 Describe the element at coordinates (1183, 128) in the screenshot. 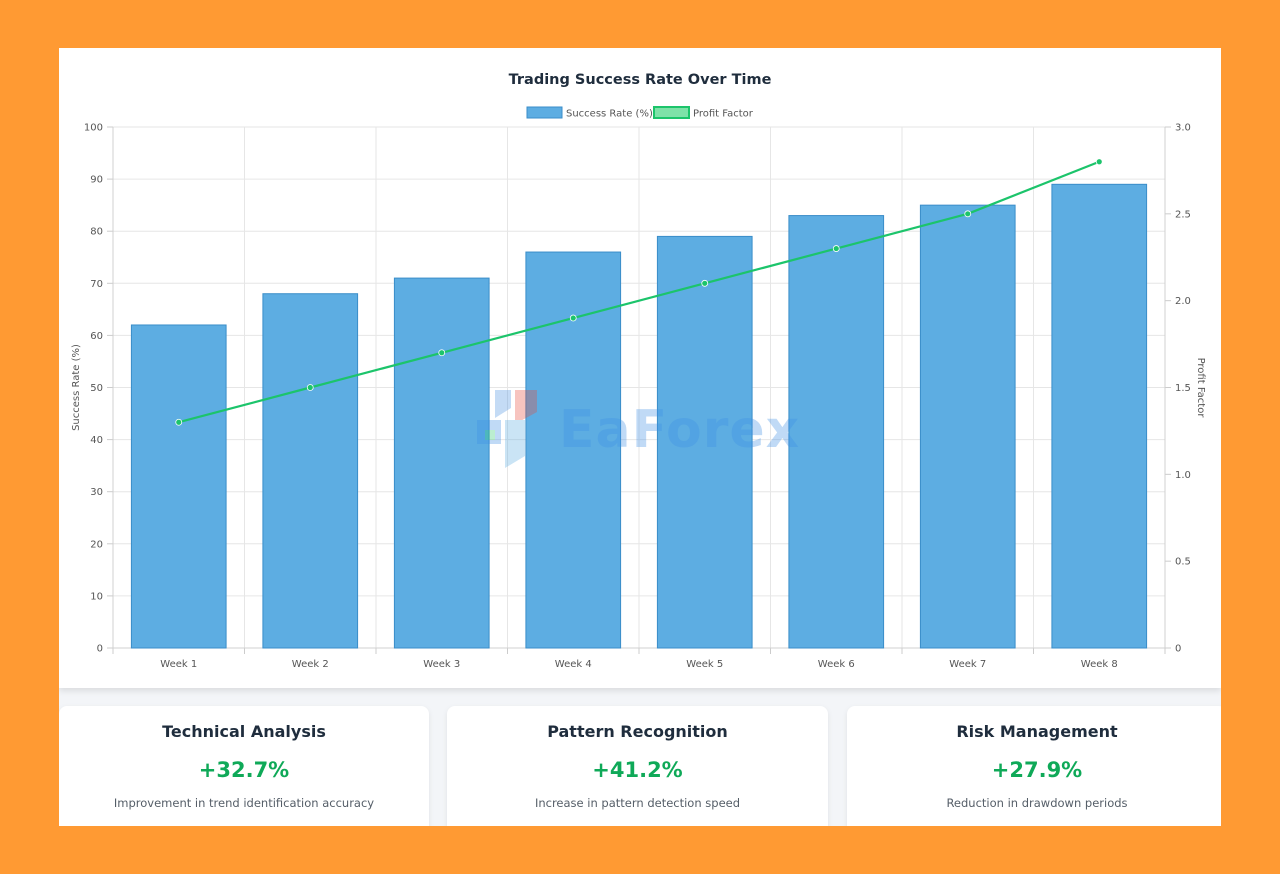

I see `y2-tick-label: 3.0` at that location.